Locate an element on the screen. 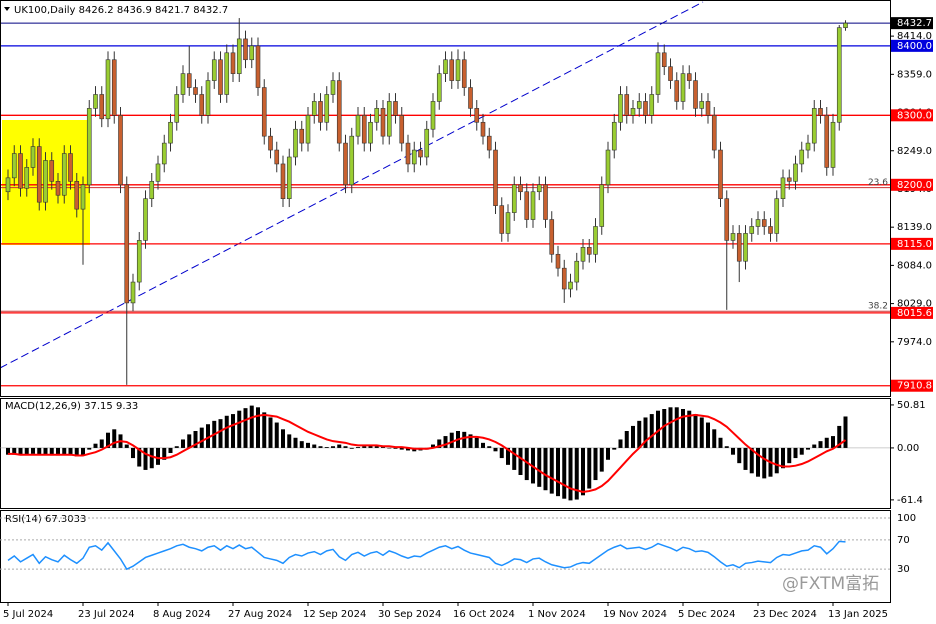  x-tick-label: 12 Sep 2024 is located at coordinates (334, 614).